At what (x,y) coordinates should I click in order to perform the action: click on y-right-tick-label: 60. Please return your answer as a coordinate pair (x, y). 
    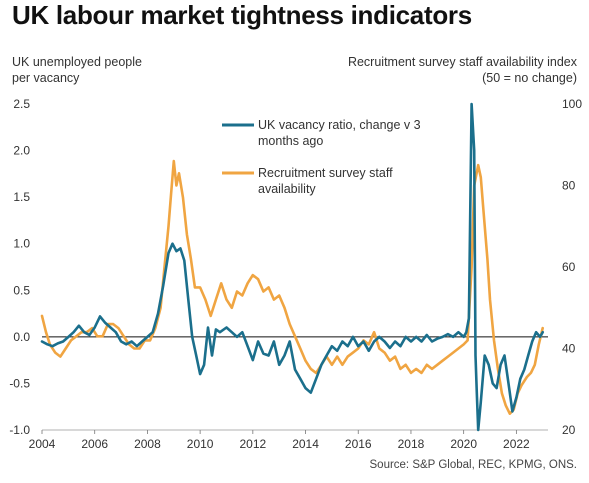
    Looking at the image, I should click on (569, 267).